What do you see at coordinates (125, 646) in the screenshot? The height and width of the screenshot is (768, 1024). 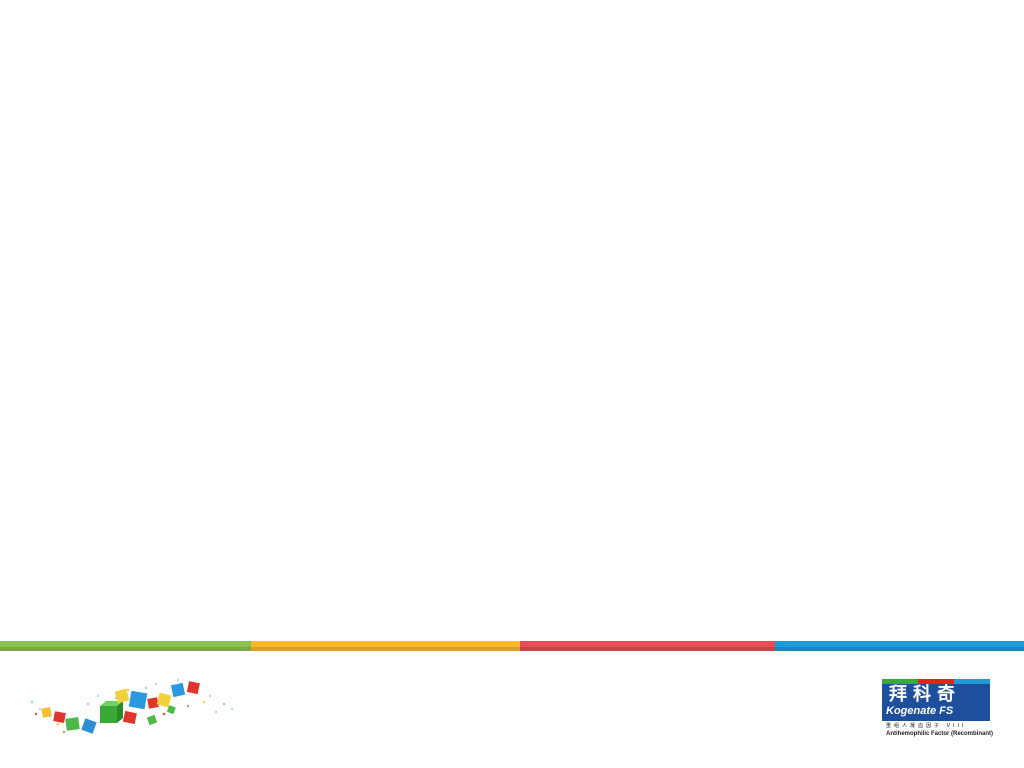 I see `footer-stripe-green` at bounding box center [125, 646].